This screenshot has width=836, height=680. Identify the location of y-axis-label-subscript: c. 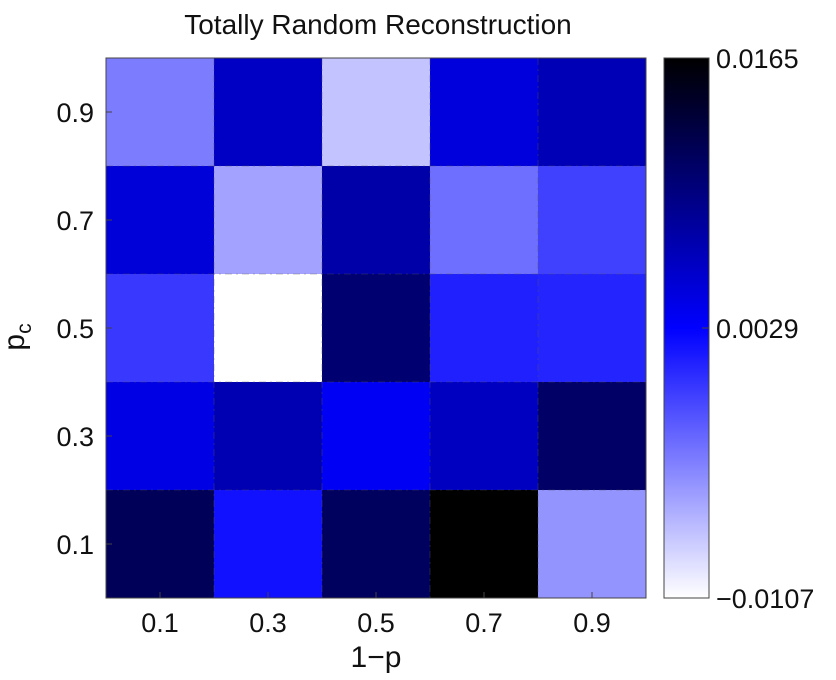
(24, 328).